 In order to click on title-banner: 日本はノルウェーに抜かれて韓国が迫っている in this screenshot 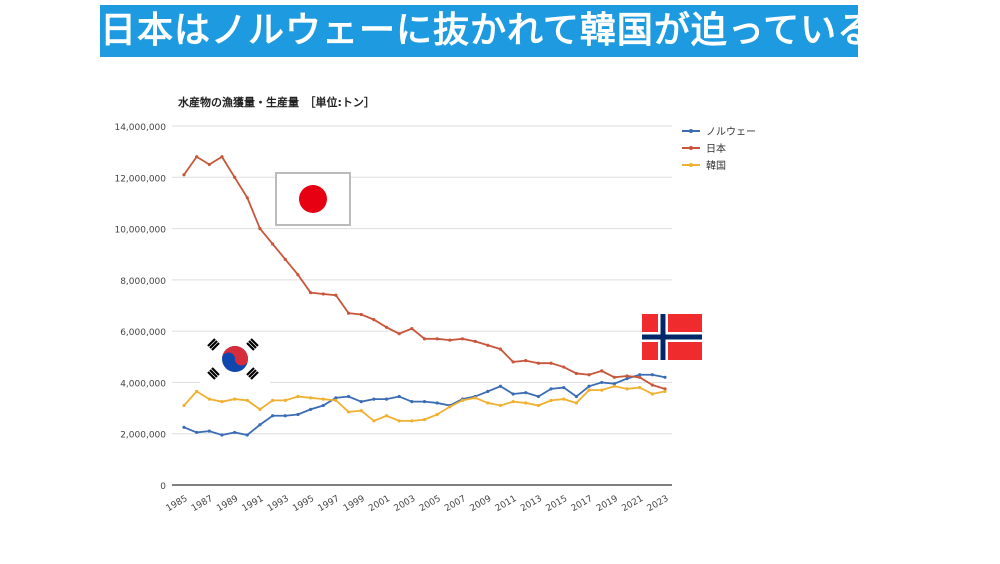, I will do `click(486, 31)`.